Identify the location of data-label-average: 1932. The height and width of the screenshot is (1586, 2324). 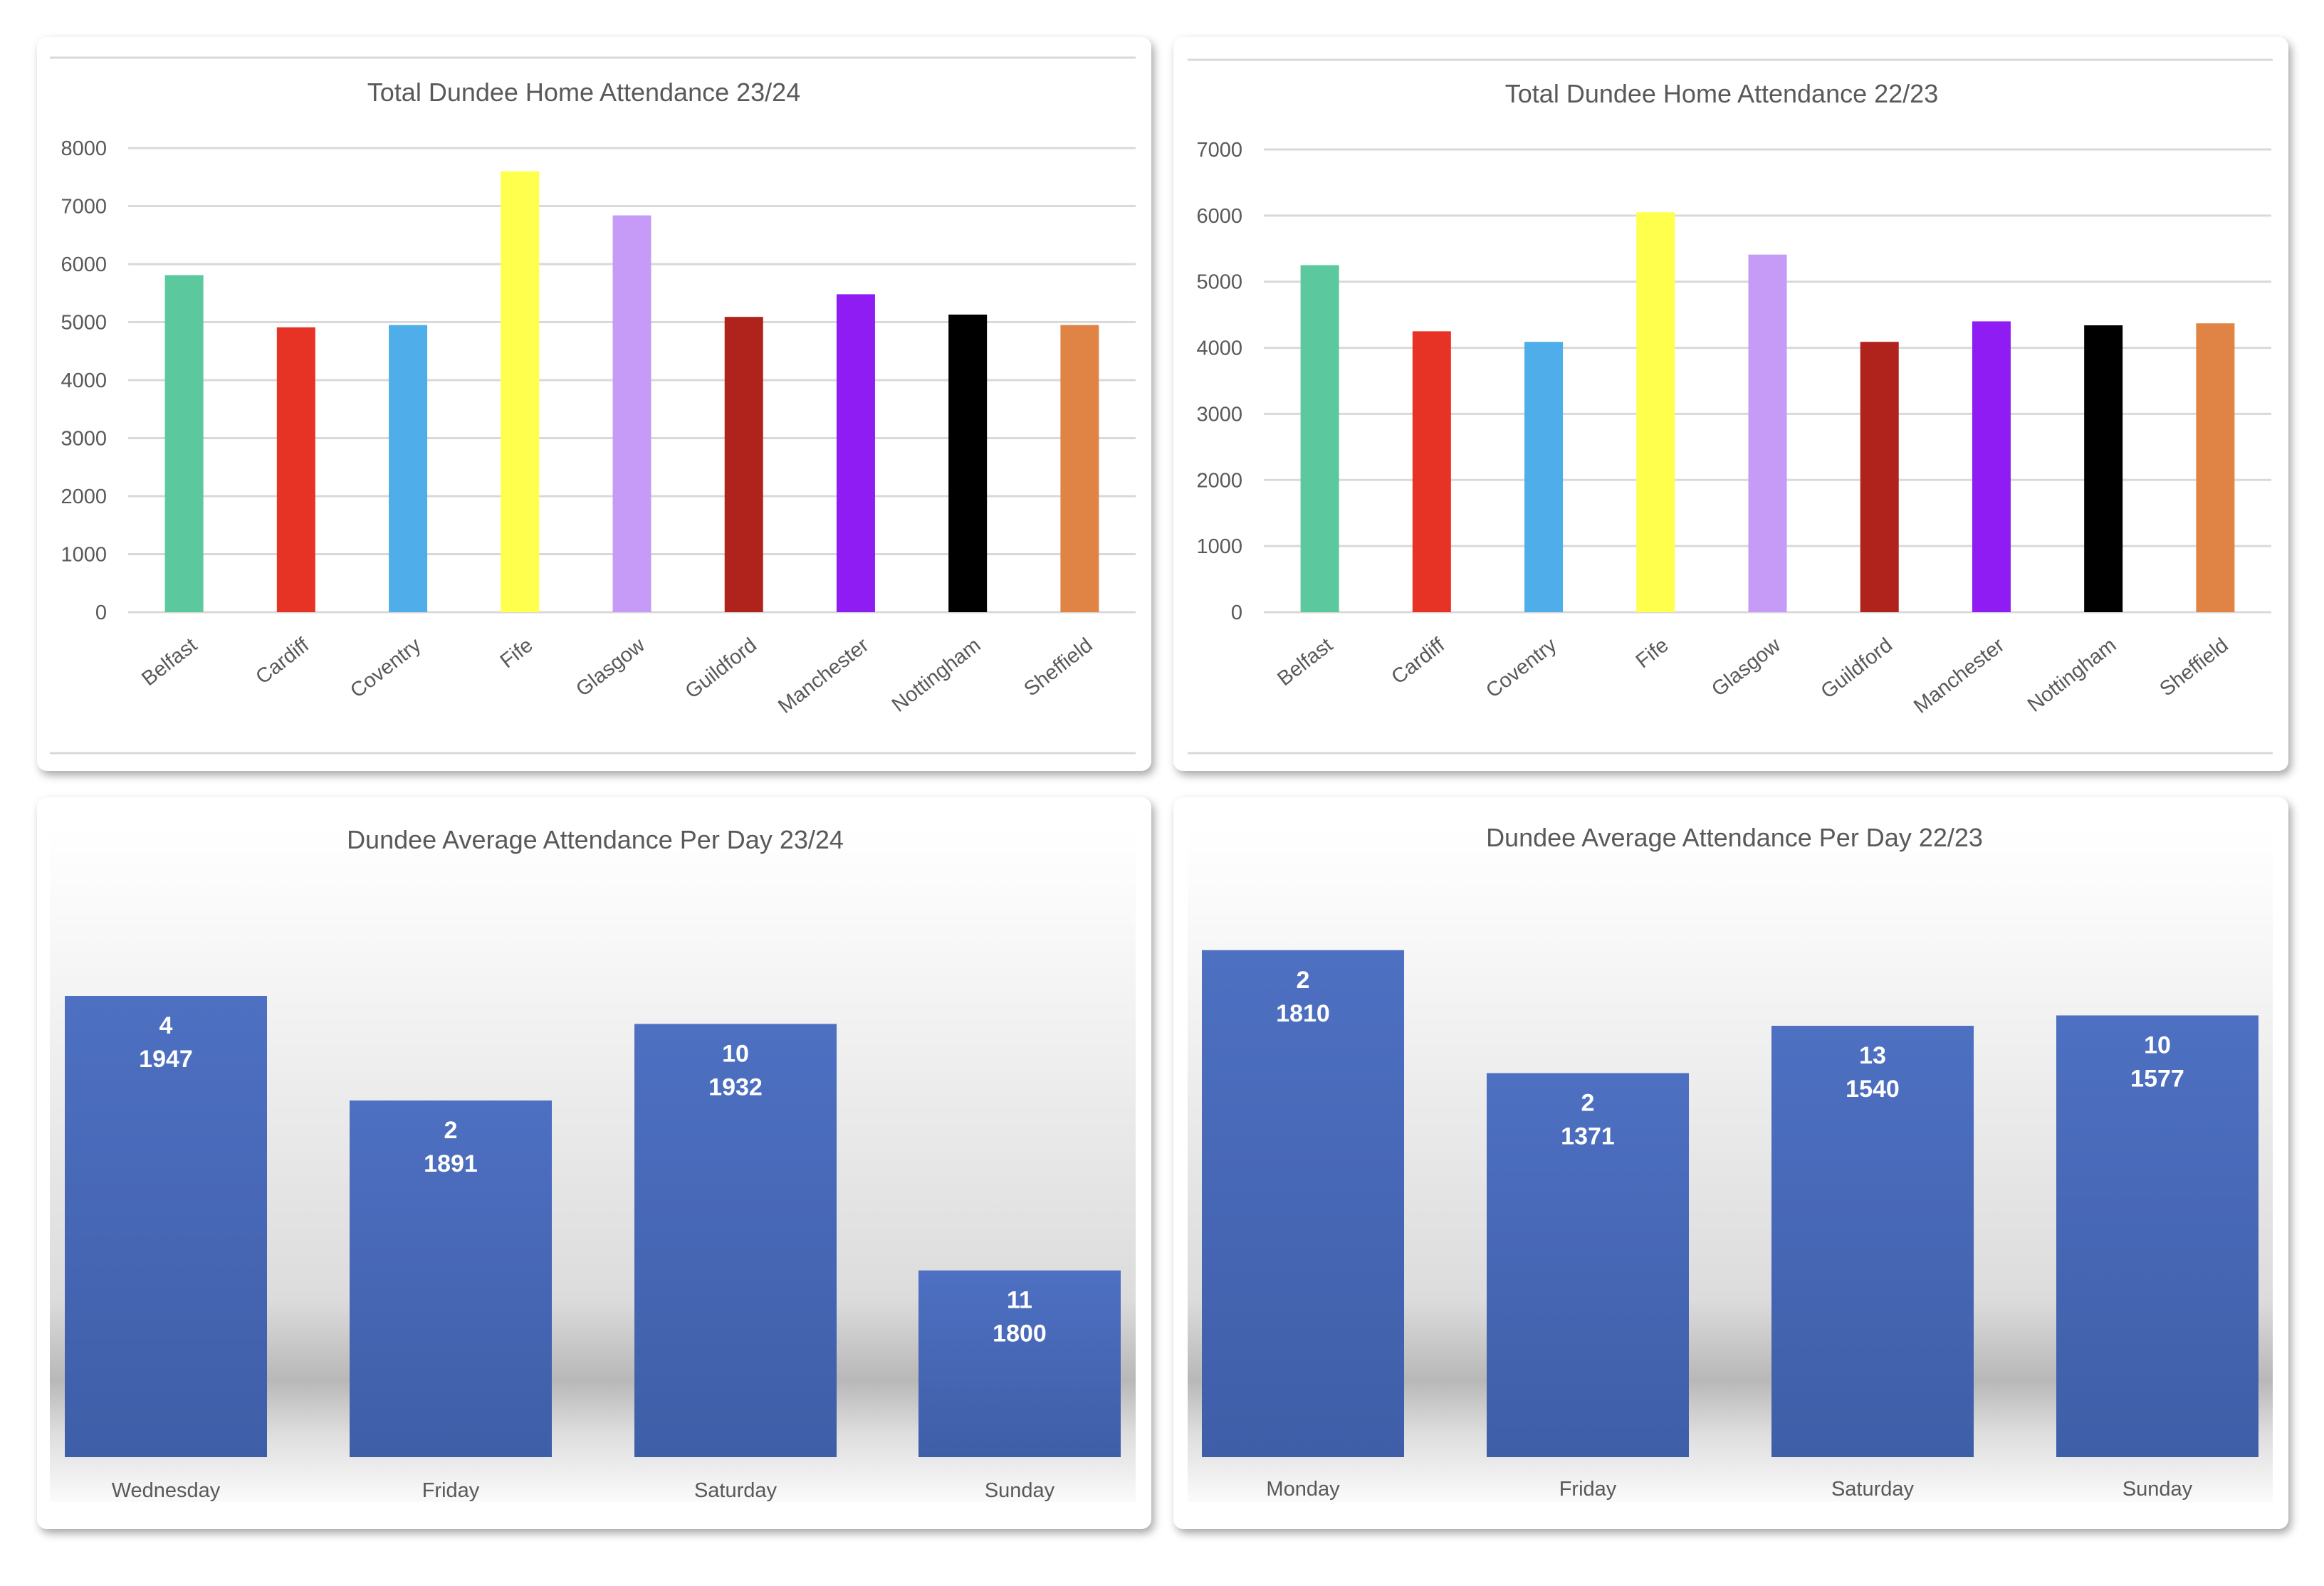
(735, 1087).